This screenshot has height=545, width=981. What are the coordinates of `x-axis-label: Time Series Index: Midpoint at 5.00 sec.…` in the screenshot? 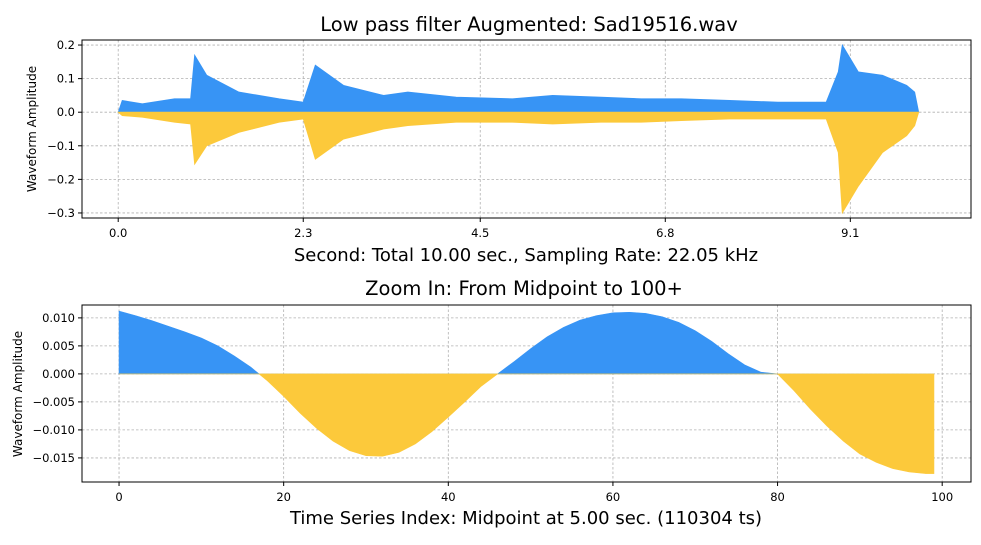 It's located at (525, 518).